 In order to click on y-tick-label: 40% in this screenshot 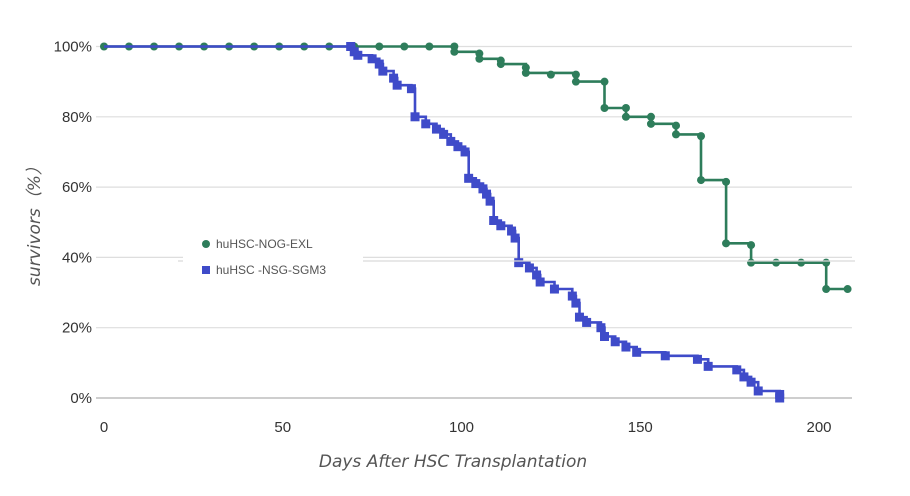, I will do `click(77, 257)`.